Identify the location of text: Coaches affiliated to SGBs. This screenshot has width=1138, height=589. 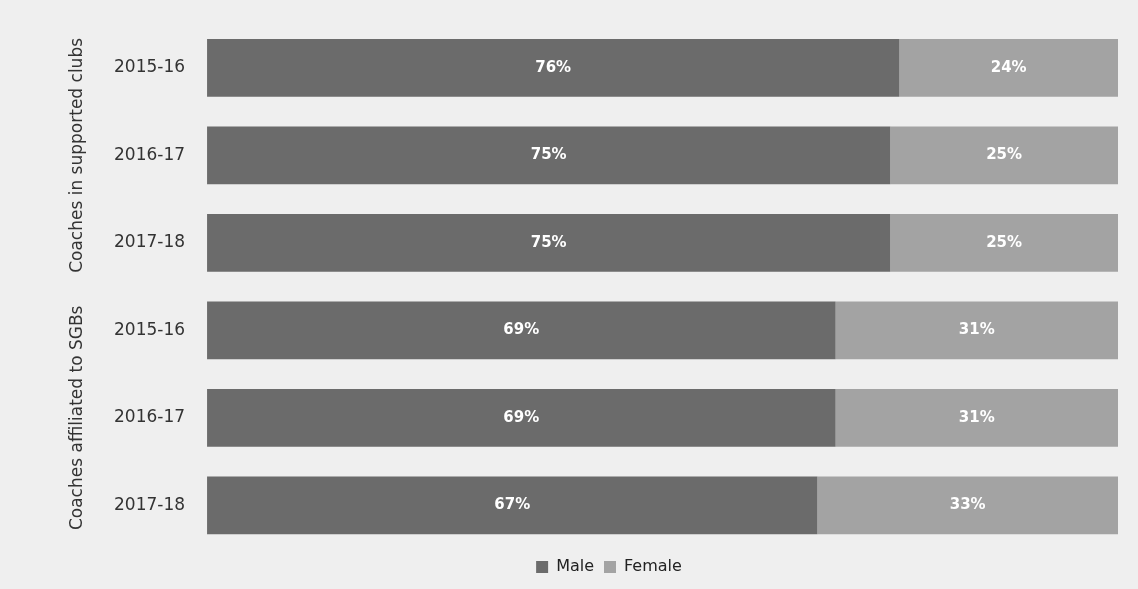
(76, 418).